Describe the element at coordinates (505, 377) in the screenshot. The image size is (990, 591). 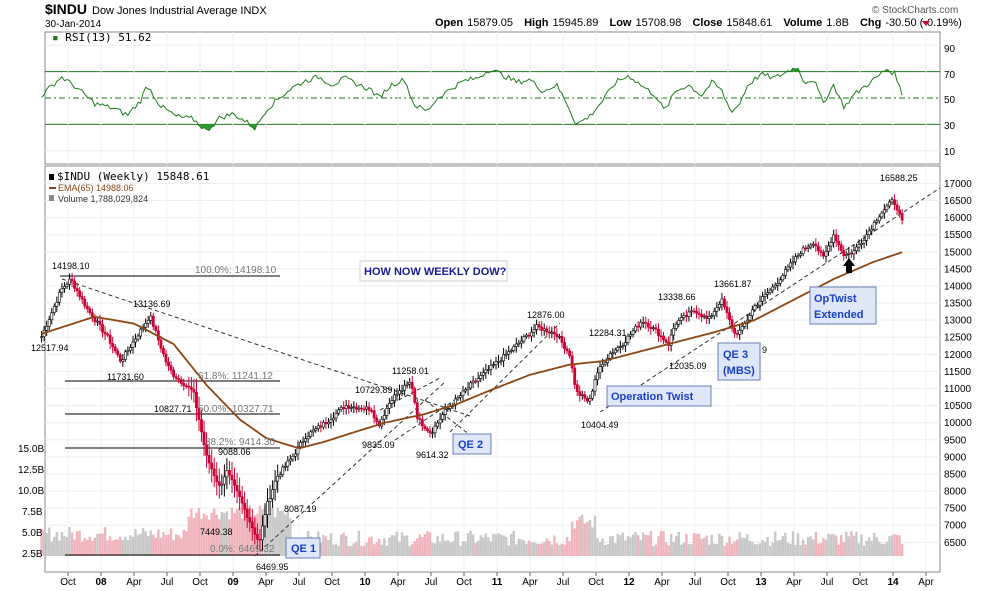
I see `qe2-trend-line` at that location.